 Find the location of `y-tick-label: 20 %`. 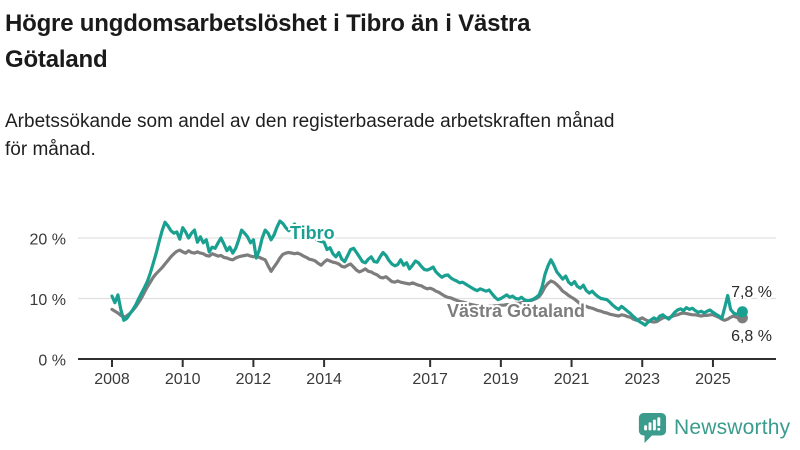

y-tick-label: 20 % is located at coordinates (48, 240).